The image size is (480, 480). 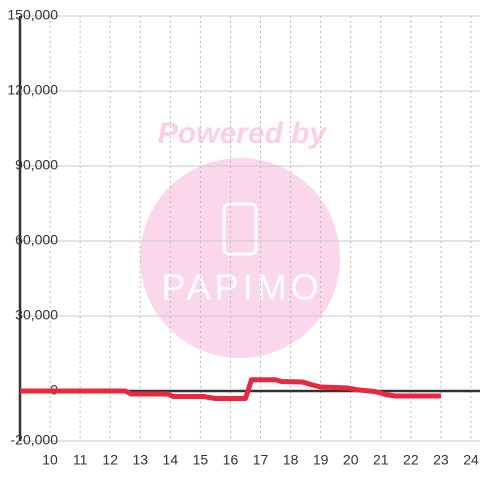 What do you see at coordinates (261, 460) in the screenshot?
I see `x-tick-label: 17` at bounding box center [261, 460].